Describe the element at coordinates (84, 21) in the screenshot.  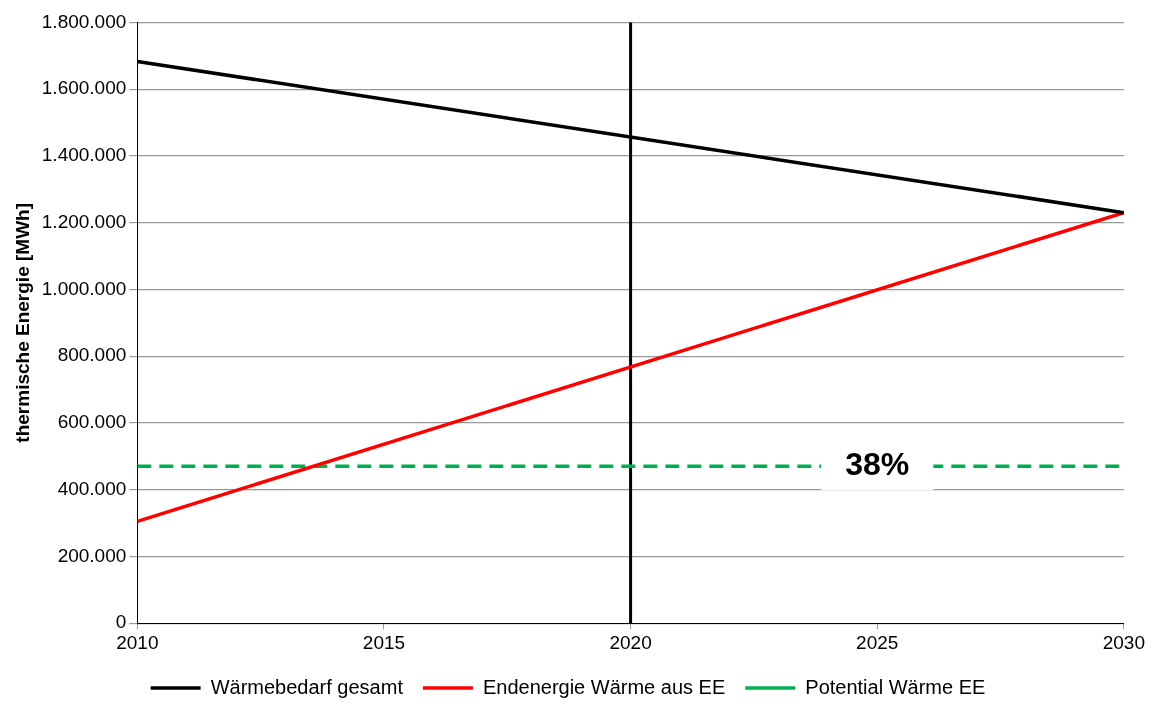
I see `y-tick-label: 1.800.000` at that location.